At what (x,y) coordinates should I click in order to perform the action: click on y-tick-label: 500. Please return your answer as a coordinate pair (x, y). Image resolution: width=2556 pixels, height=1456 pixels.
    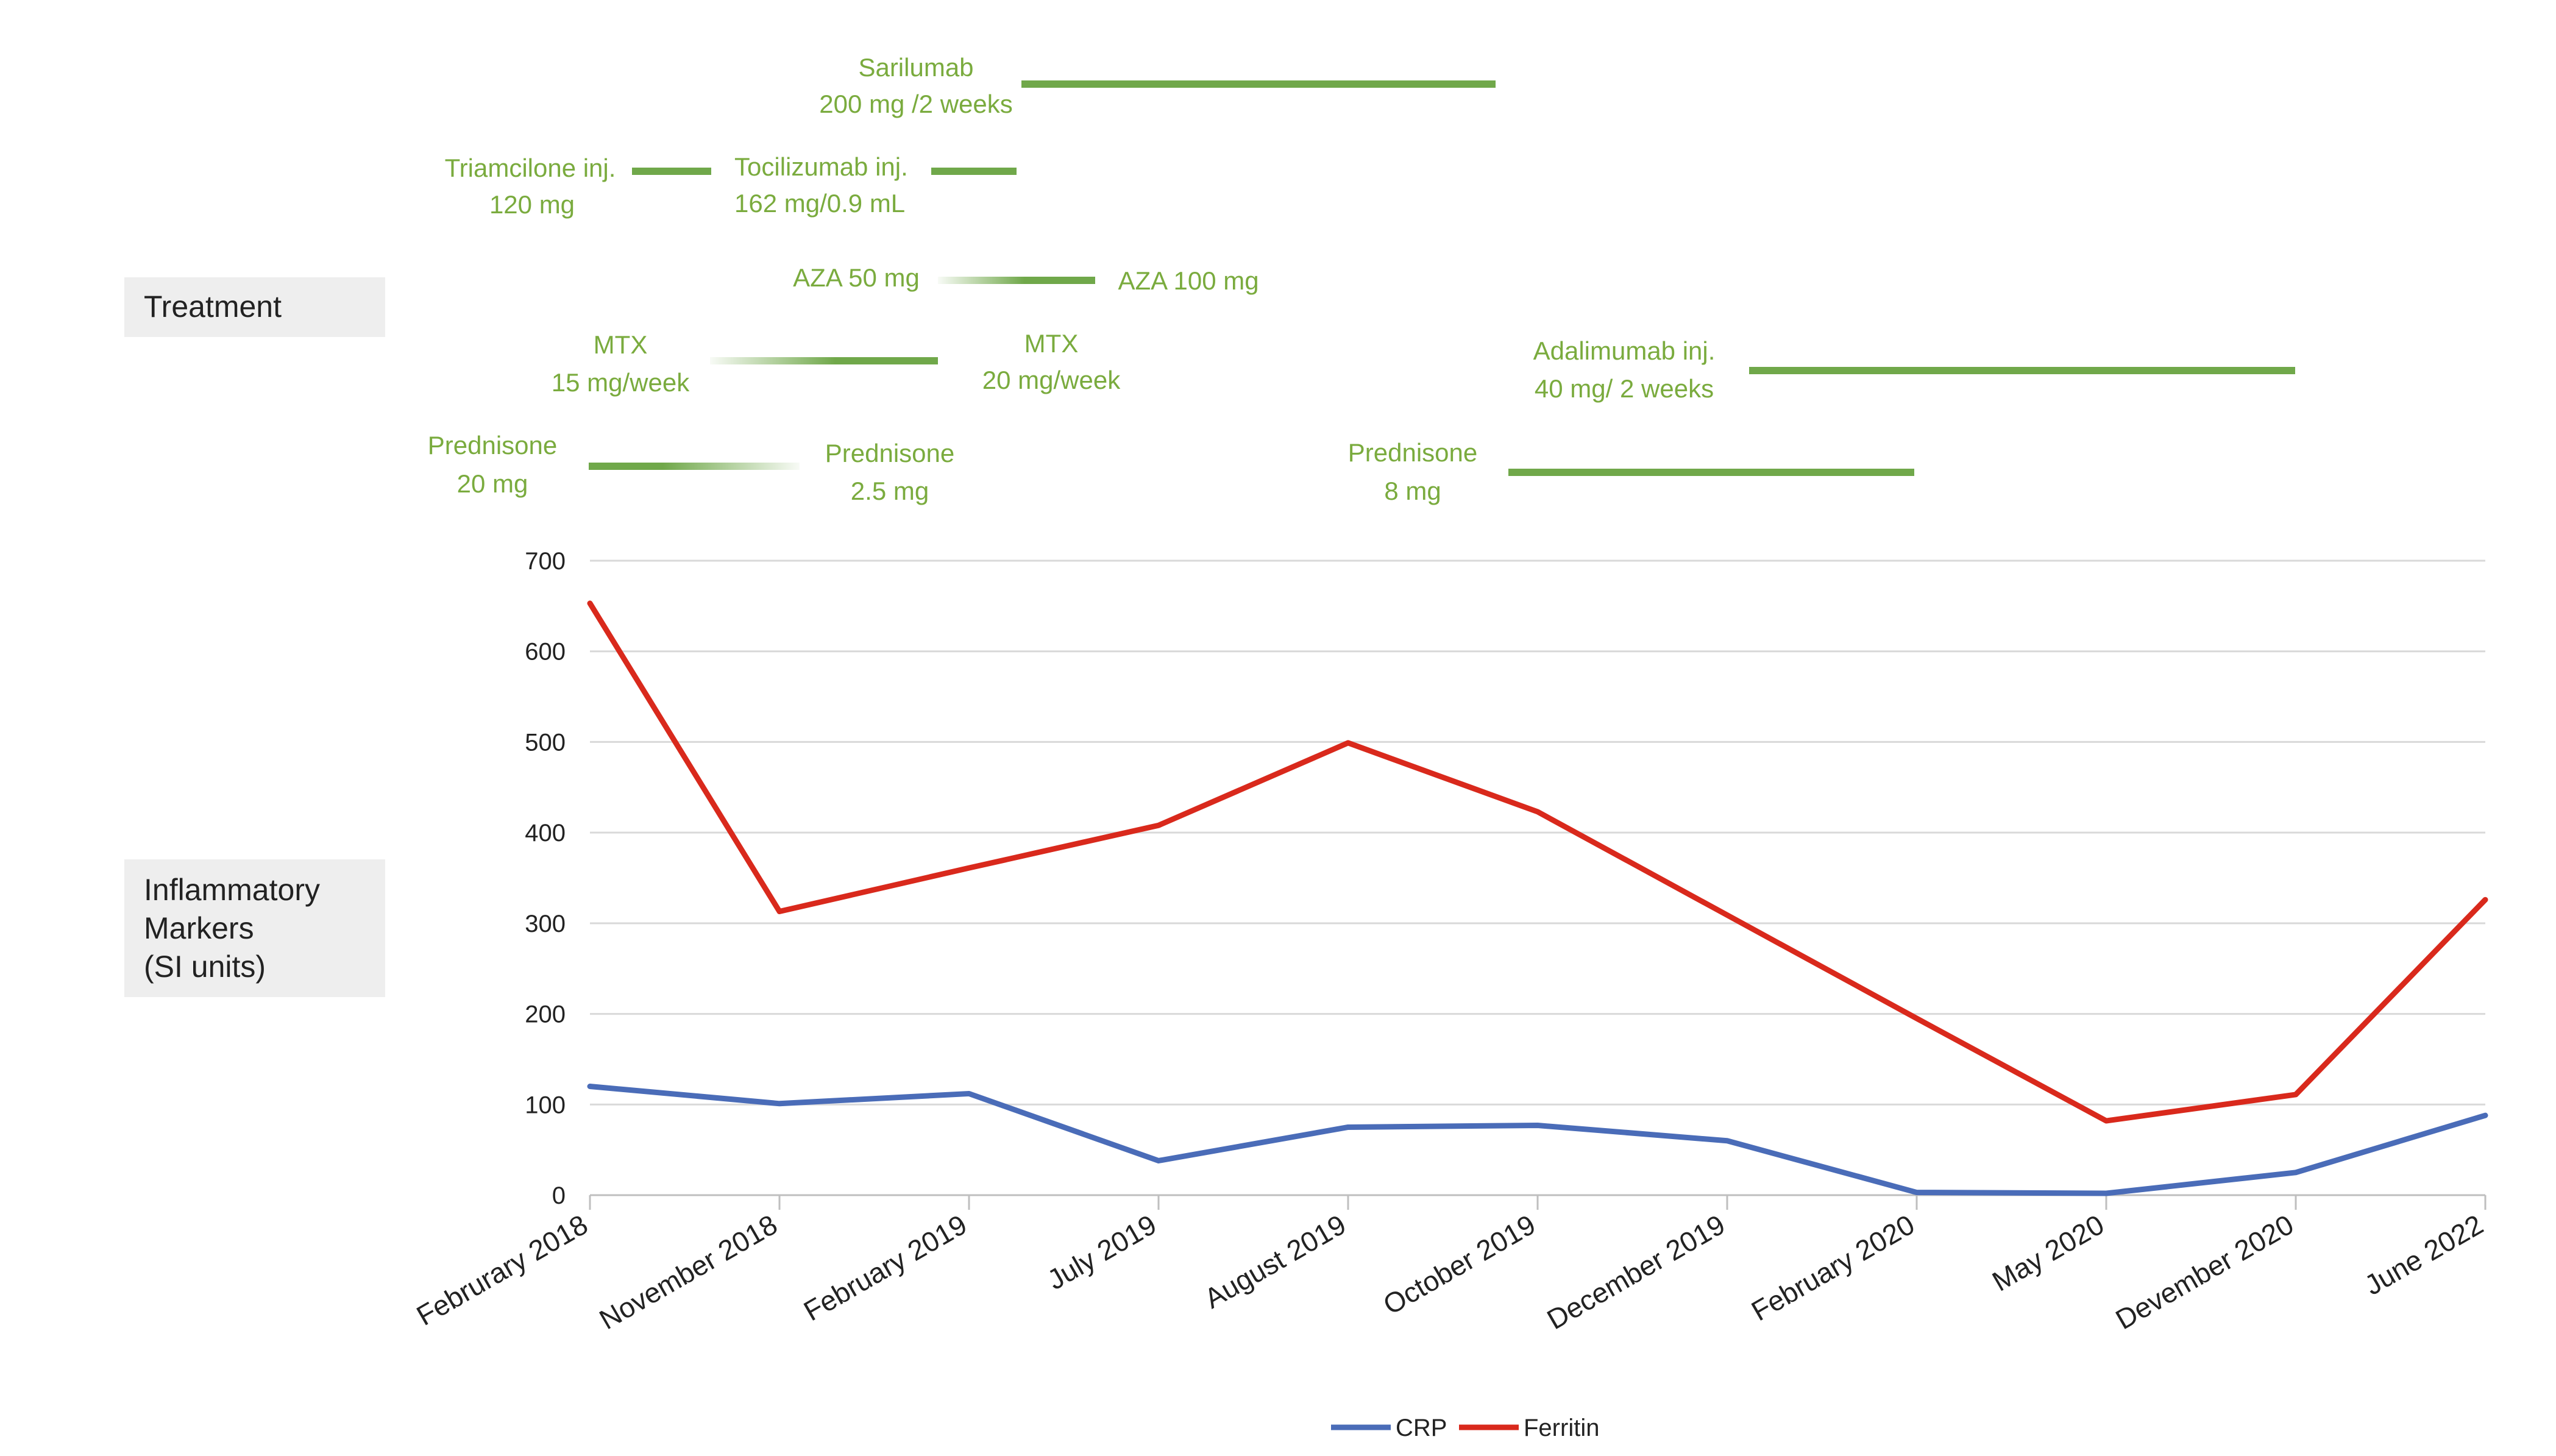
    Looking at the image, I should click on (545, 742).